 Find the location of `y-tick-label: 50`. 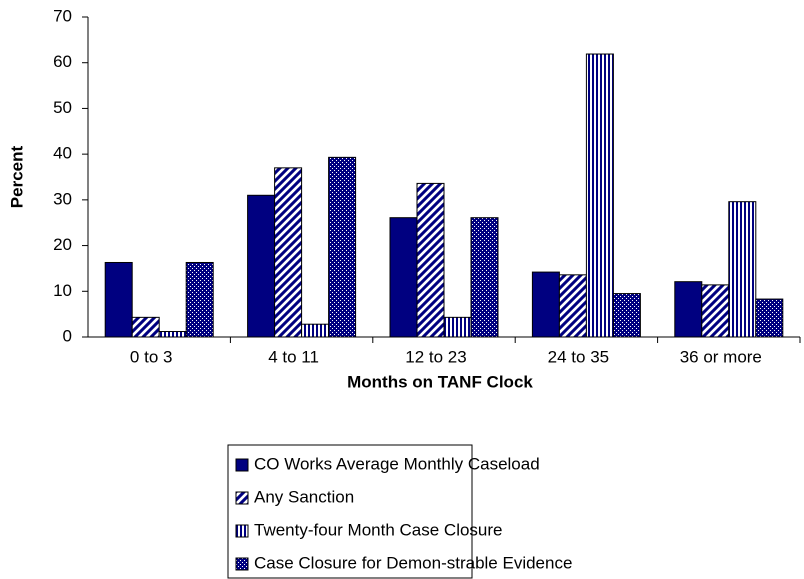

y-tick-label: 50 is located at coordinates (62, 107).